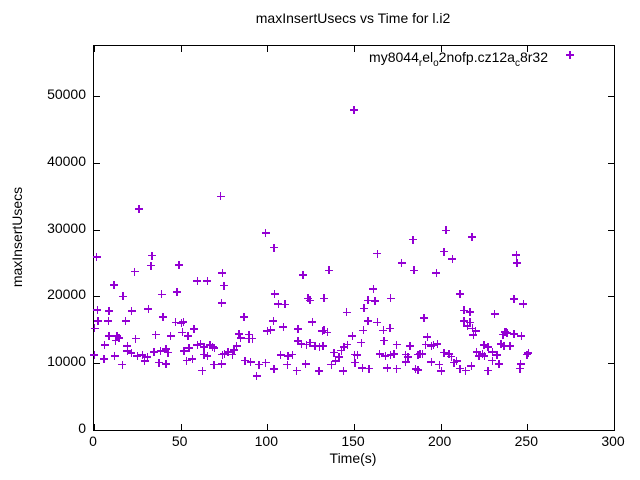 This screenshot has width=640, height=480. What do you see at coordinates (428, 57) in the screenshot?
I see `legend-label-segment: el` at bounding box center [428, 57].